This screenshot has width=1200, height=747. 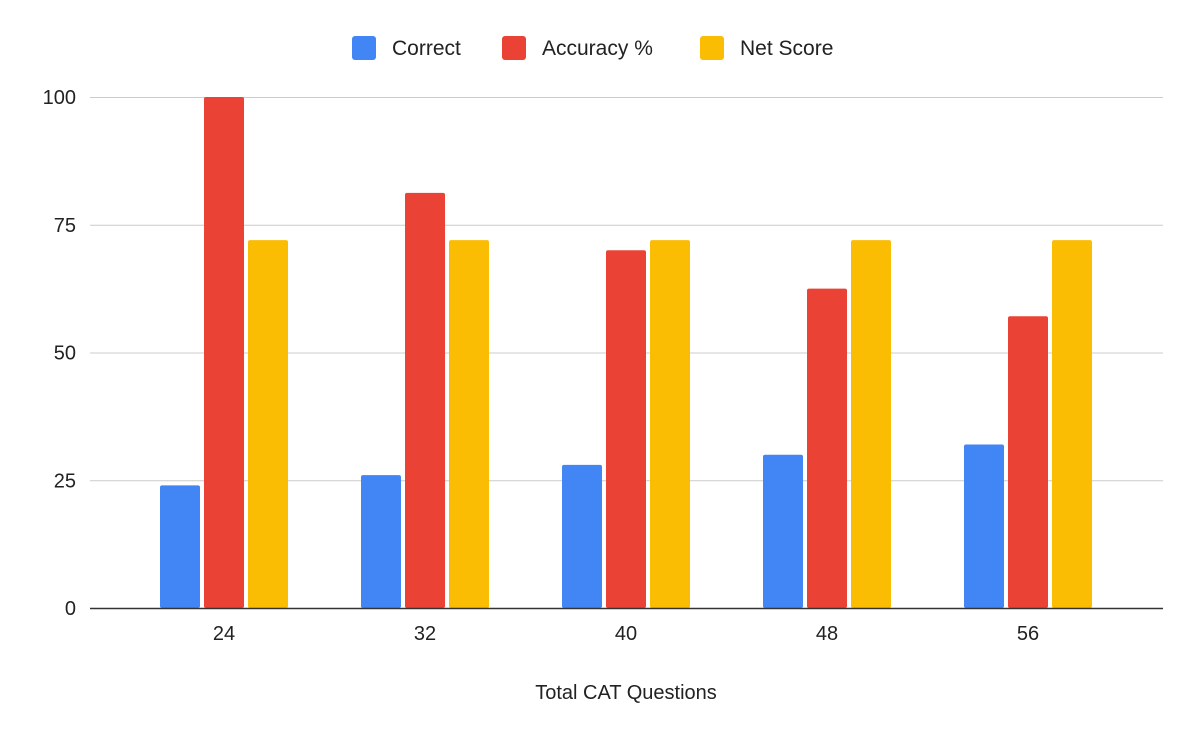 I want to click on x-tick-label: 40, so click(x=626, y=634).